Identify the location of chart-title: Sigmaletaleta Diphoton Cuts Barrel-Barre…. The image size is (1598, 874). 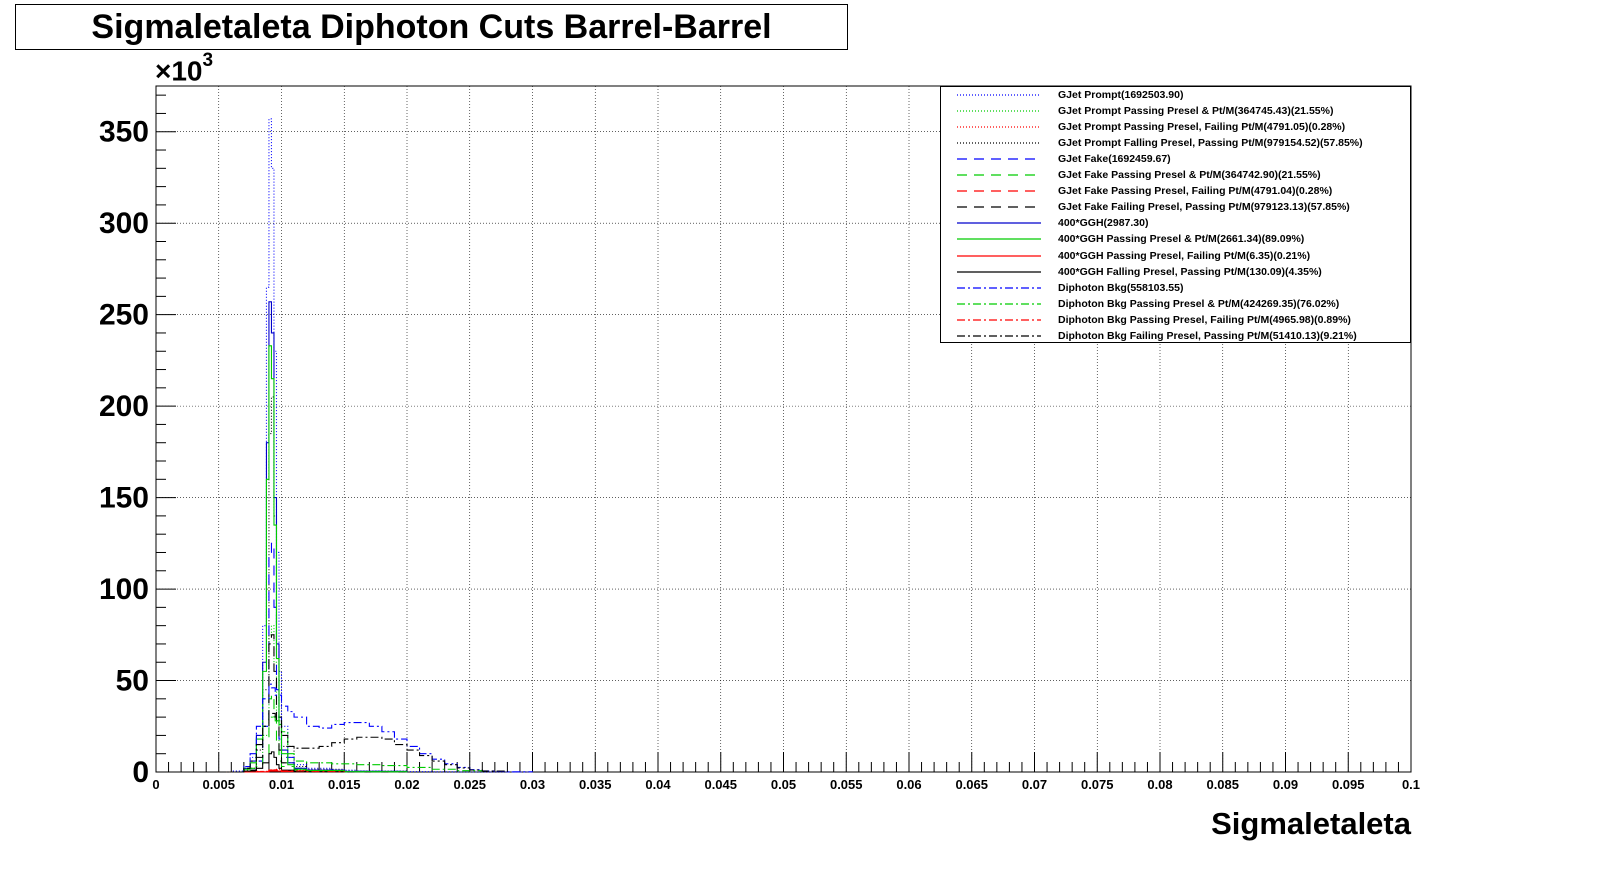
(431, 27).